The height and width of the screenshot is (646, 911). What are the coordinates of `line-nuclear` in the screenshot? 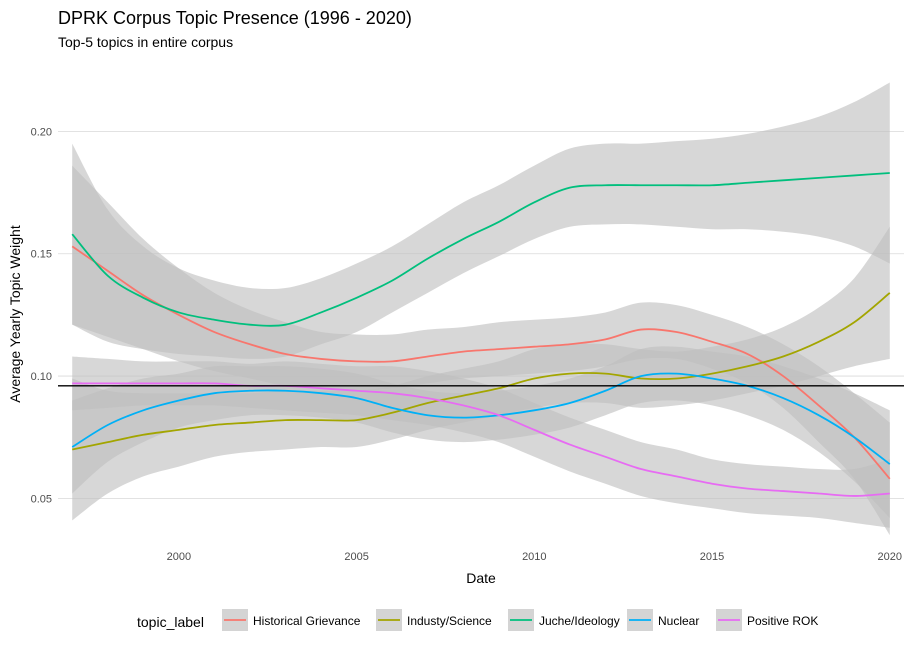 It's located at (481, 418).